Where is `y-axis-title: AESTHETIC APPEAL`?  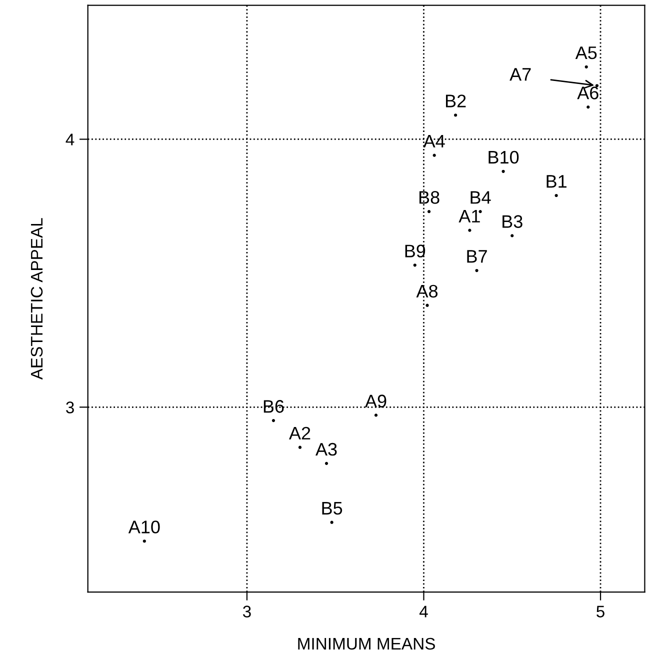 y-axis-title: AESTHETIC APPEAL is located at coordinates (36, 299).